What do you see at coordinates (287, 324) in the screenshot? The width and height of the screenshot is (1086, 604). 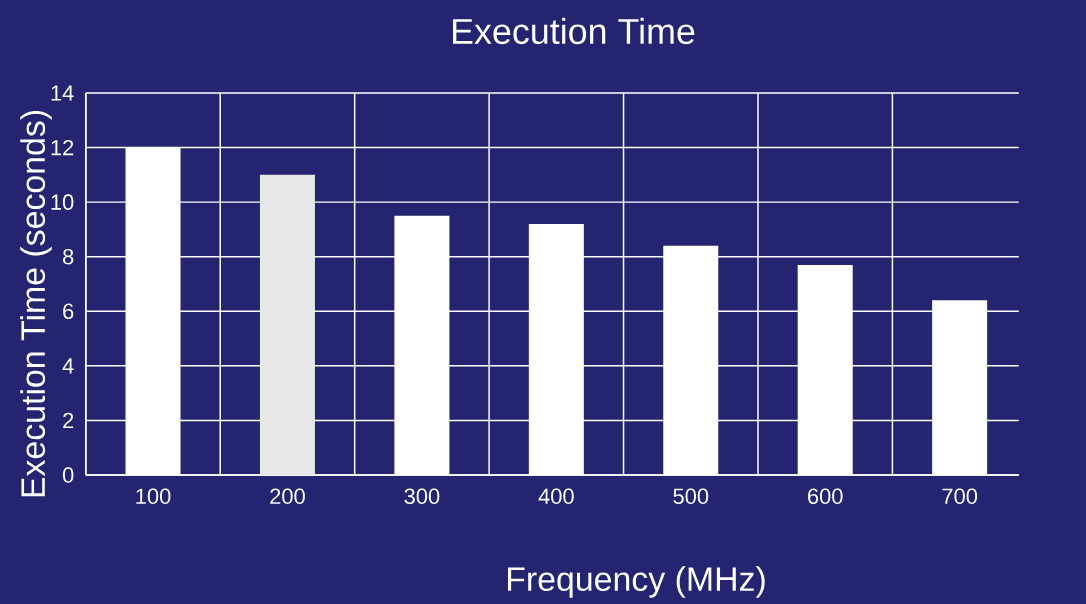 I see `bar` at bounding box center [287, 324].